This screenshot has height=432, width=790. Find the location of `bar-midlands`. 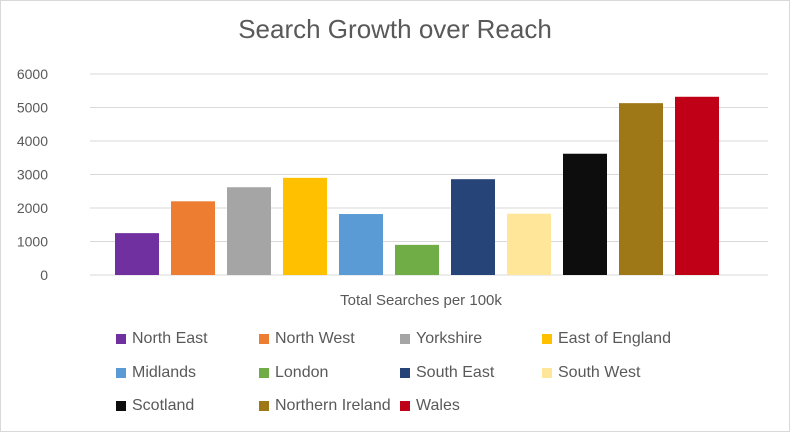

bar-midlands is located at coordinates (361, 244).